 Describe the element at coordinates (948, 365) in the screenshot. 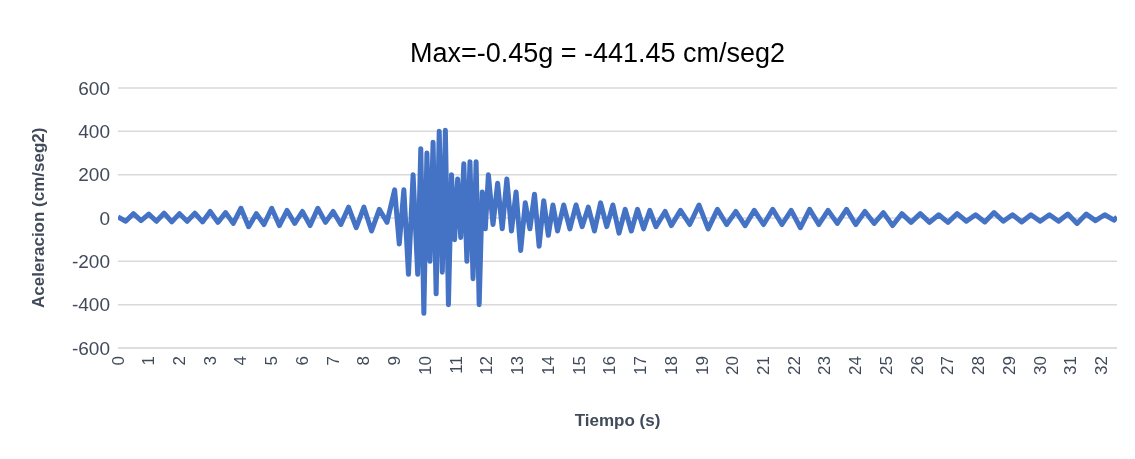

I see `x-tick-label: 27` at that location.